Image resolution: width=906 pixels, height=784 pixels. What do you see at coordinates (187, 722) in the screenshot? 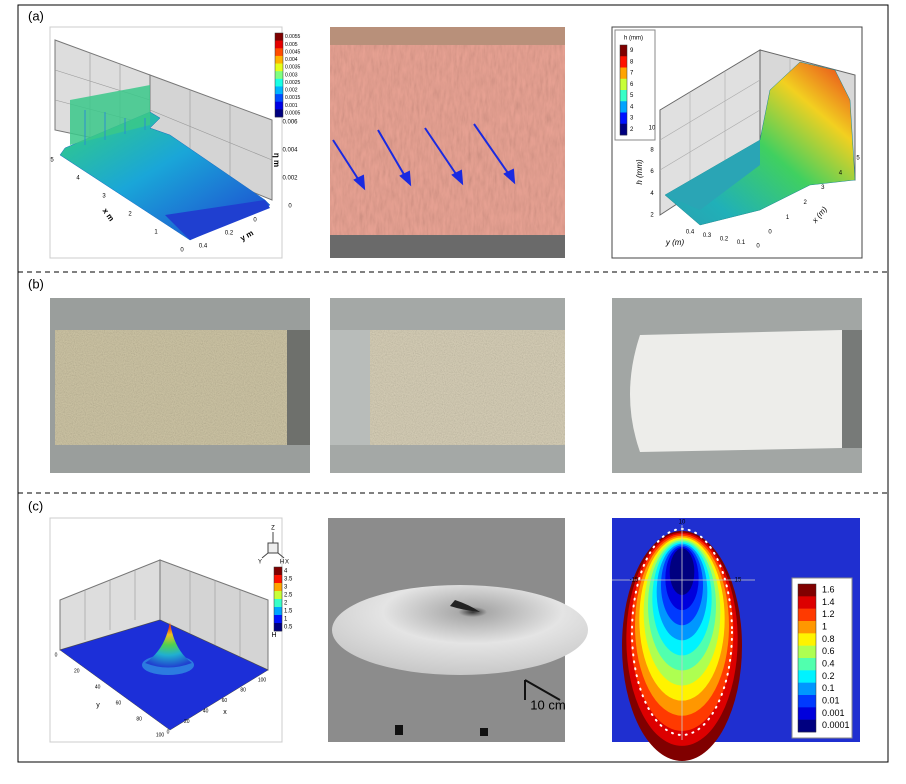
I see `tick-label: 20` at bounding box center [187, 722].